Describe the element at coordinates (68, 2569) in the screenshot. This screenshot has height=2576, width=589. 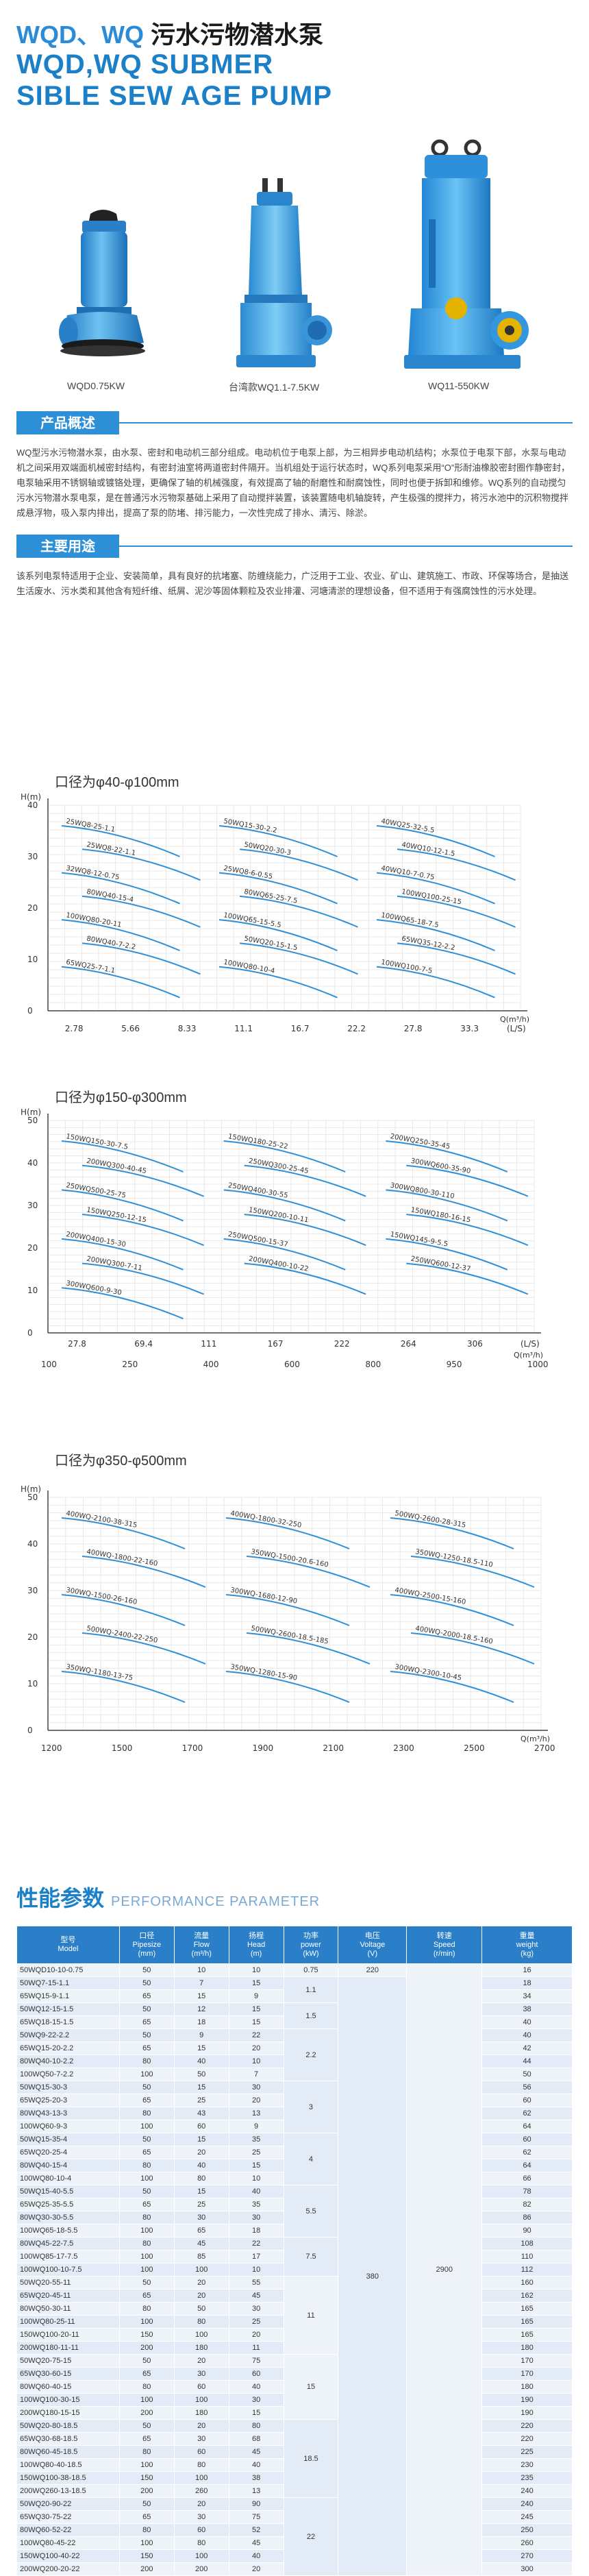
I see `table-cell: 200WQ200-20-22` at that location.